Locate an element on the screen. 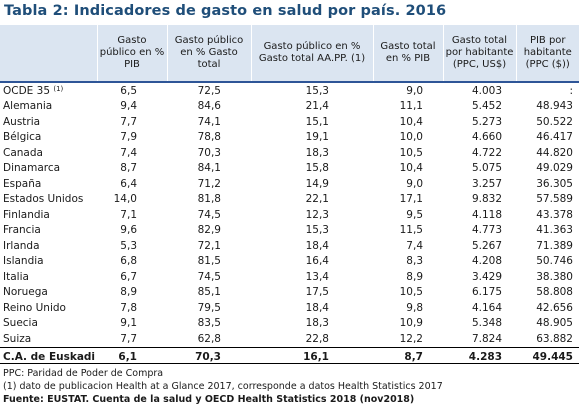  table-row: Austria 7,7 74,1 15,1 10,4 5.273 50.522 is located at coordinates (289, 122).